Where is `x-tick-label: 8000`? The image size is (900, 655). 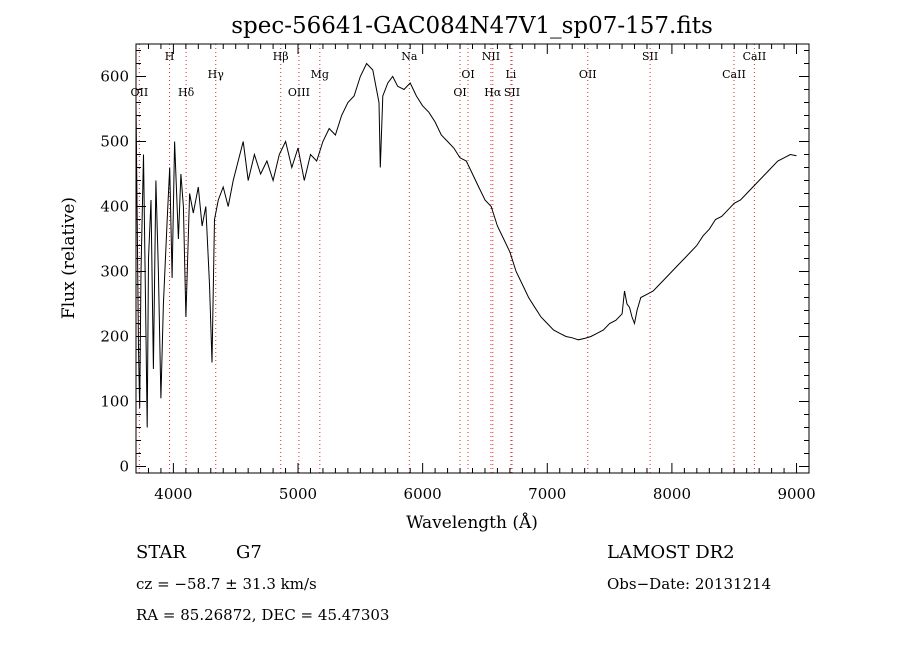 x-tick-label: 8000 is located at coordinates (672, 494).